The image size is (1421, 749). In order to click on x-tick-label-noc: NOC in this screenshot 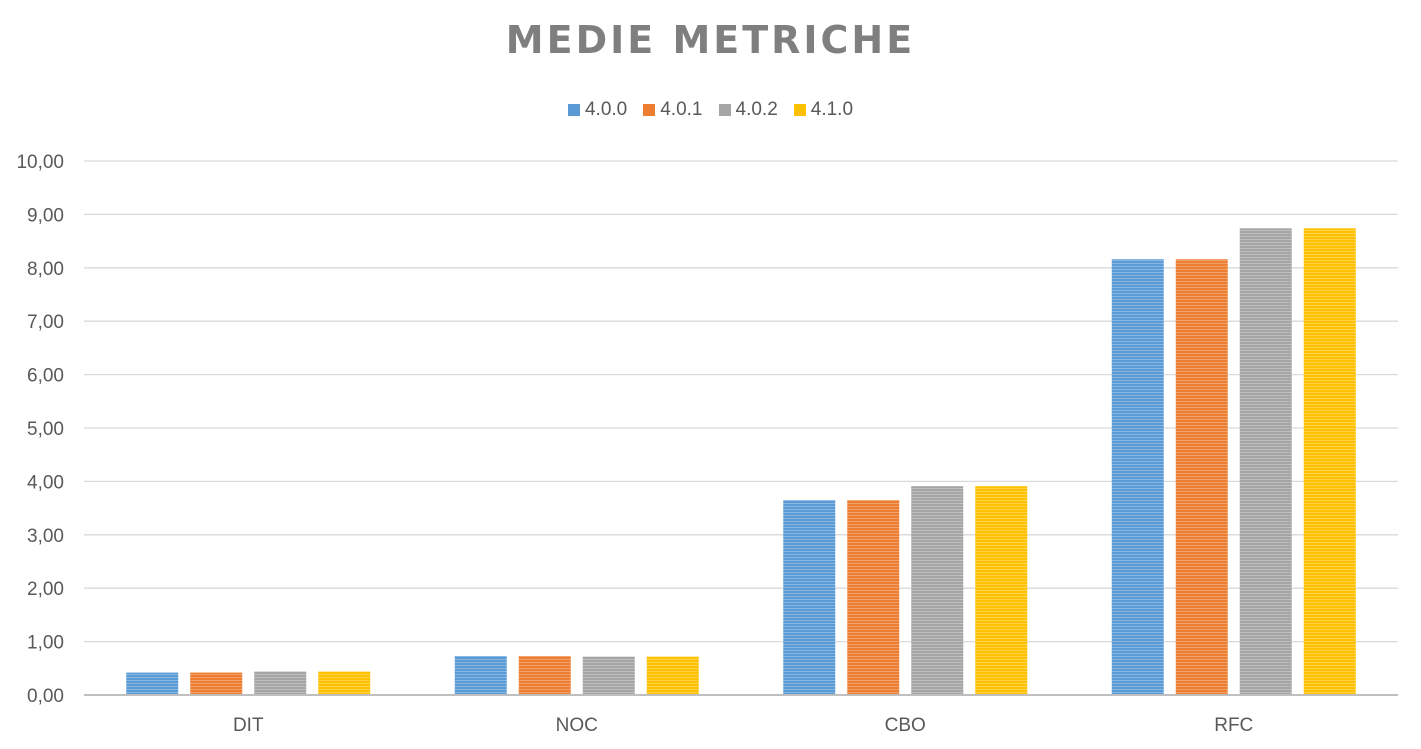, I will do `click(577, 725)`.